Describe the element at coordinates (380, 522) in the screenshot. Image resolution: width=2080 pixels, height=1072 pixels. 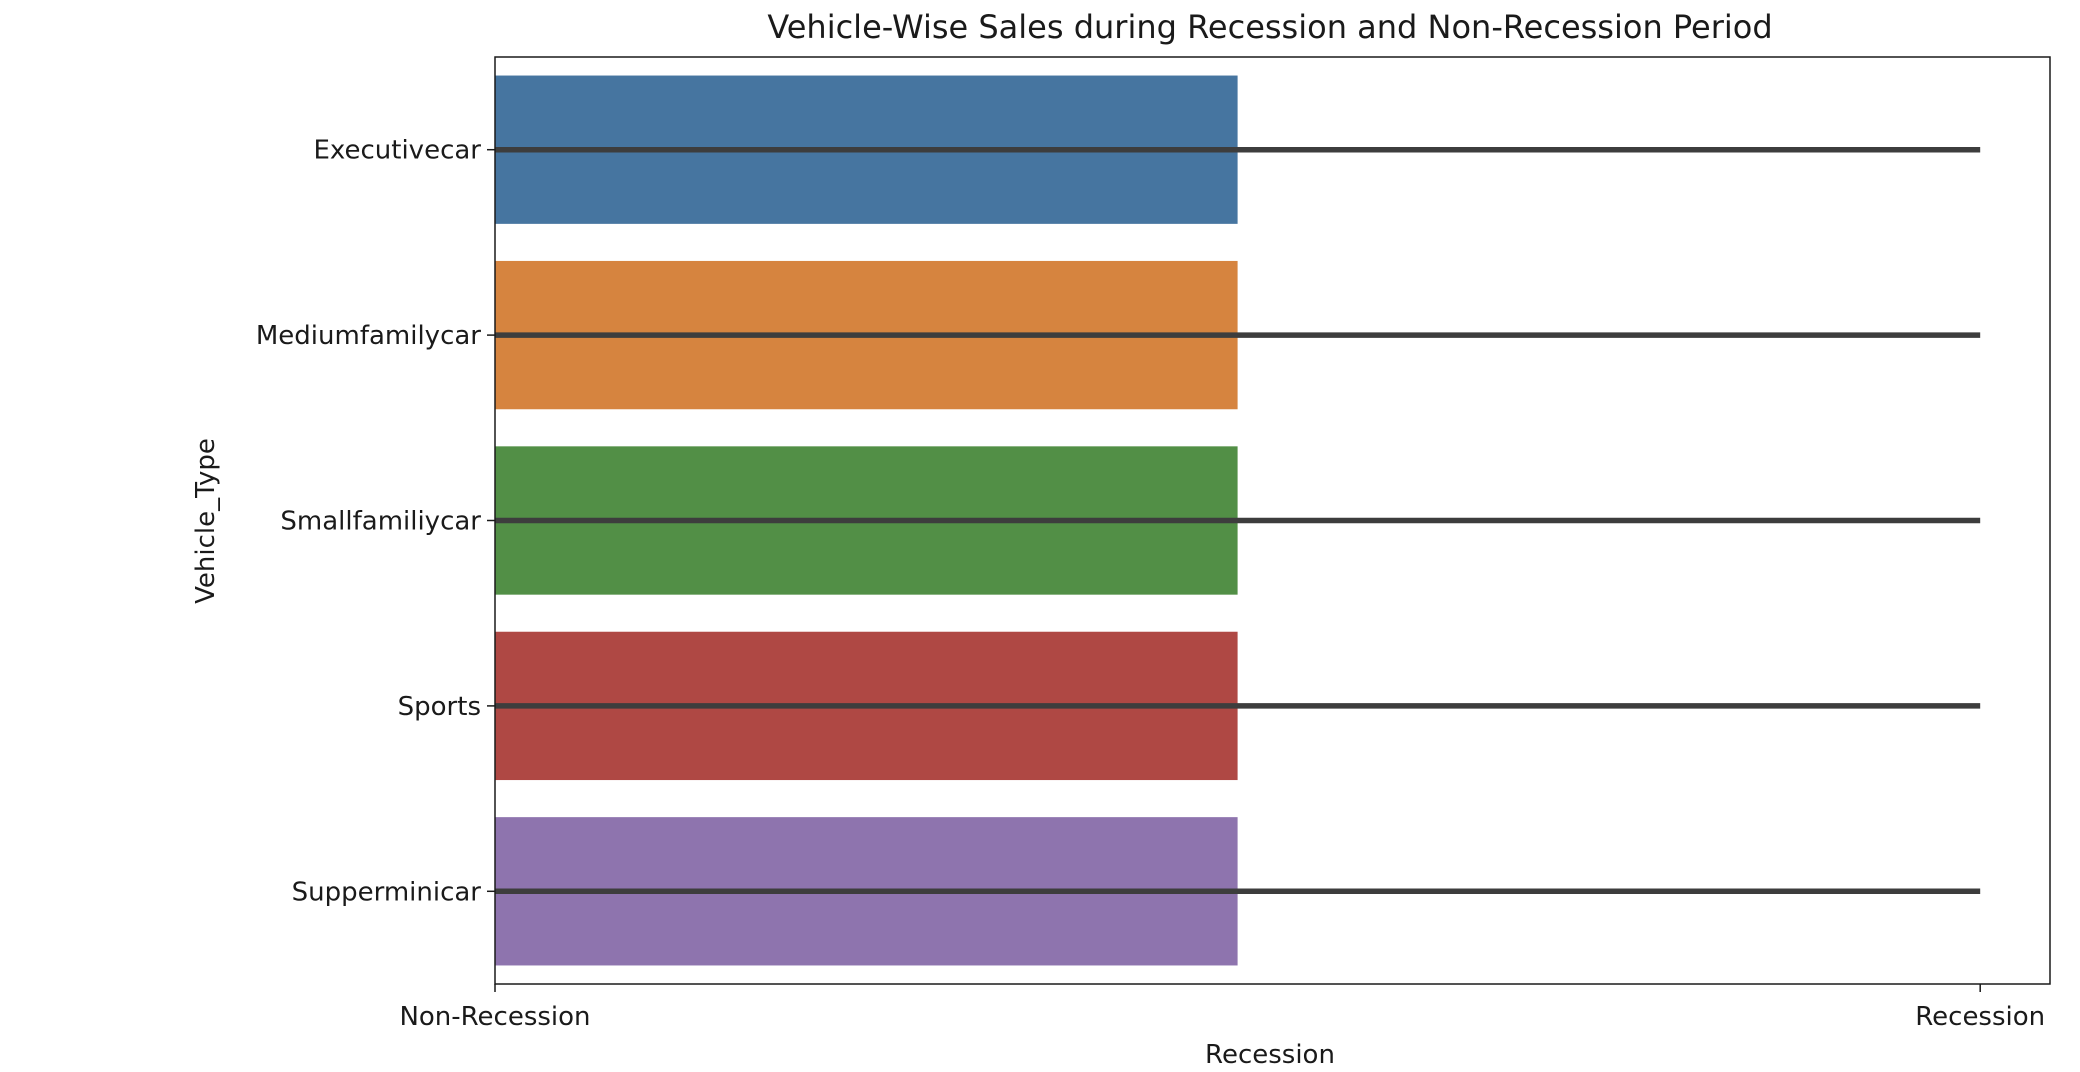
I see `y-tick-label: Smallfamiliycar` at that location.